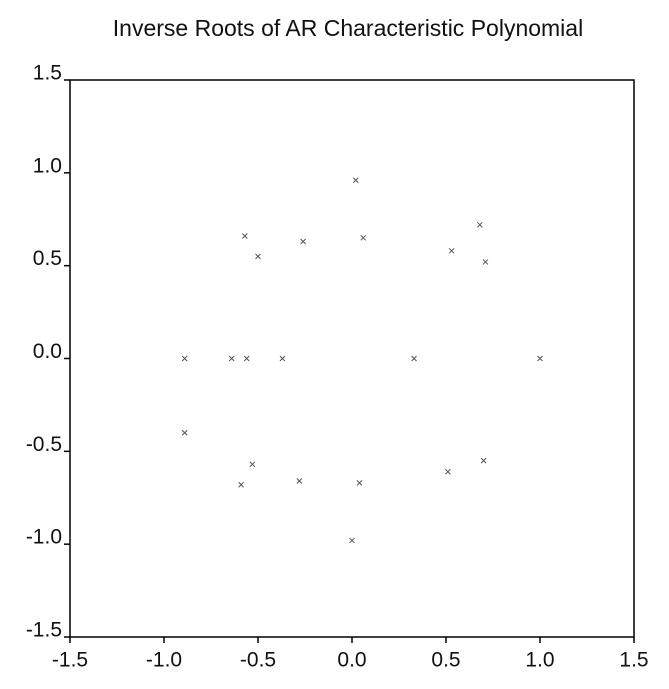 This screenshot has height=689, width=669. Describe the element at coordinates (47, 258) in the screenshot. I see `y-tick-label: 0.5` at that location.